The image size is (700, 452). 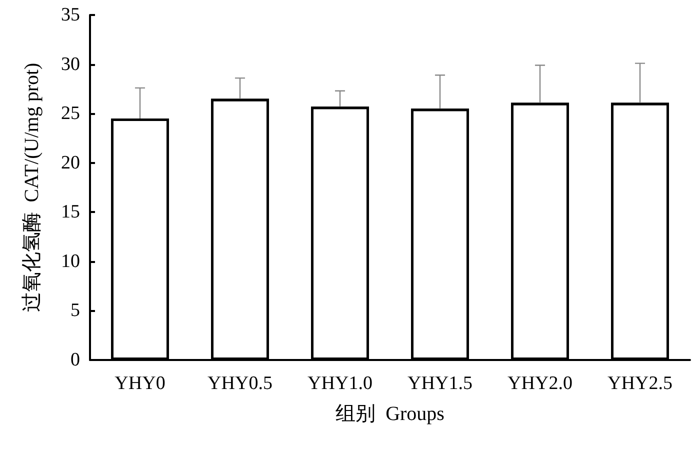 I want to click on y-tick-label: 0, so click(x=75, y=360).